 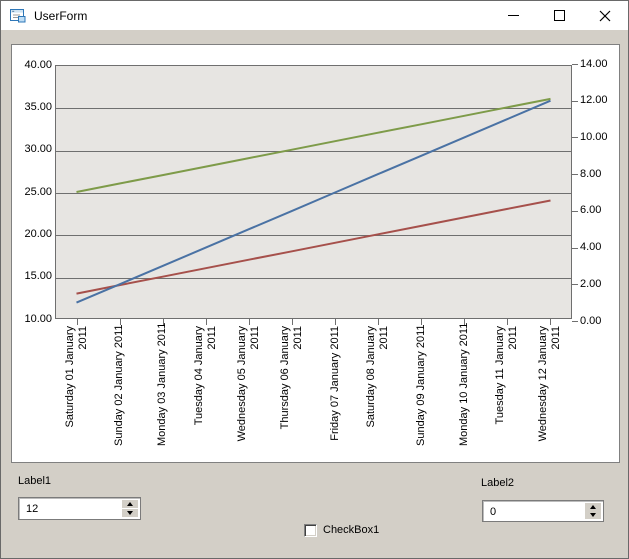 What do you see at coordinates (498, 483) in the screenshot?
I see `label2: Label2` at bounding box center [498, 483].